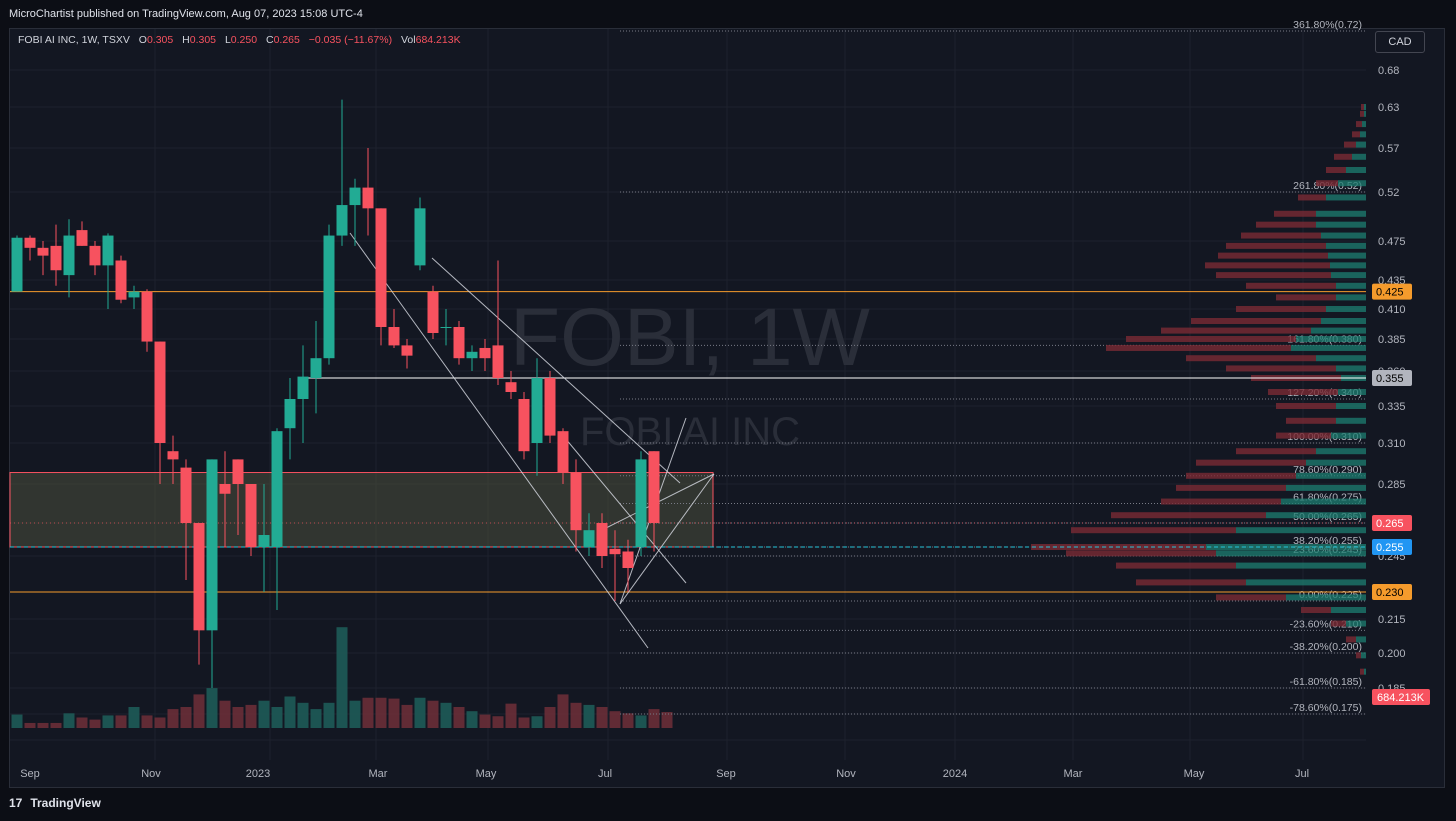  What do you see at coordinates (1388, 149) in the screenshot?
I see `price-tick-label: 0.57` at bounding box center [1388, 149].